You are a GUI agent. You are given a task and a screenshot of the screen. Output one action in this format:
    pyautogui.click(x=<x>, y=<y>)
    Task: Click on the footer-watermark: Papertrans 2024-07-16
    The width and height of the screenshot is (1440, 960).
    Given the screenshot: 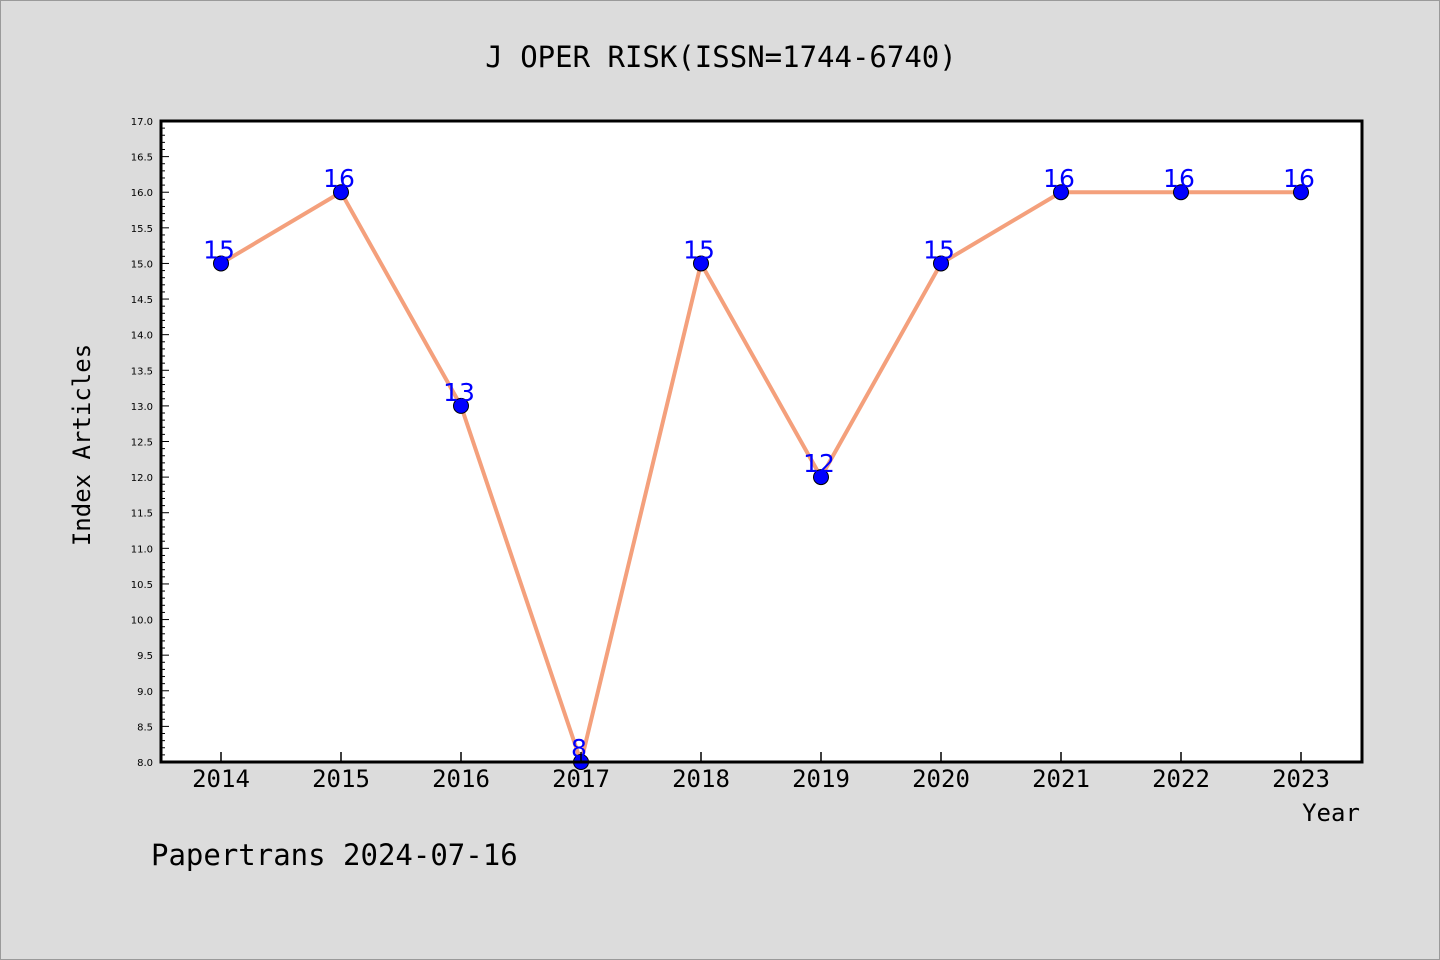 What is the action you would take?
    pyautogui.click(x=334, y=855)
    